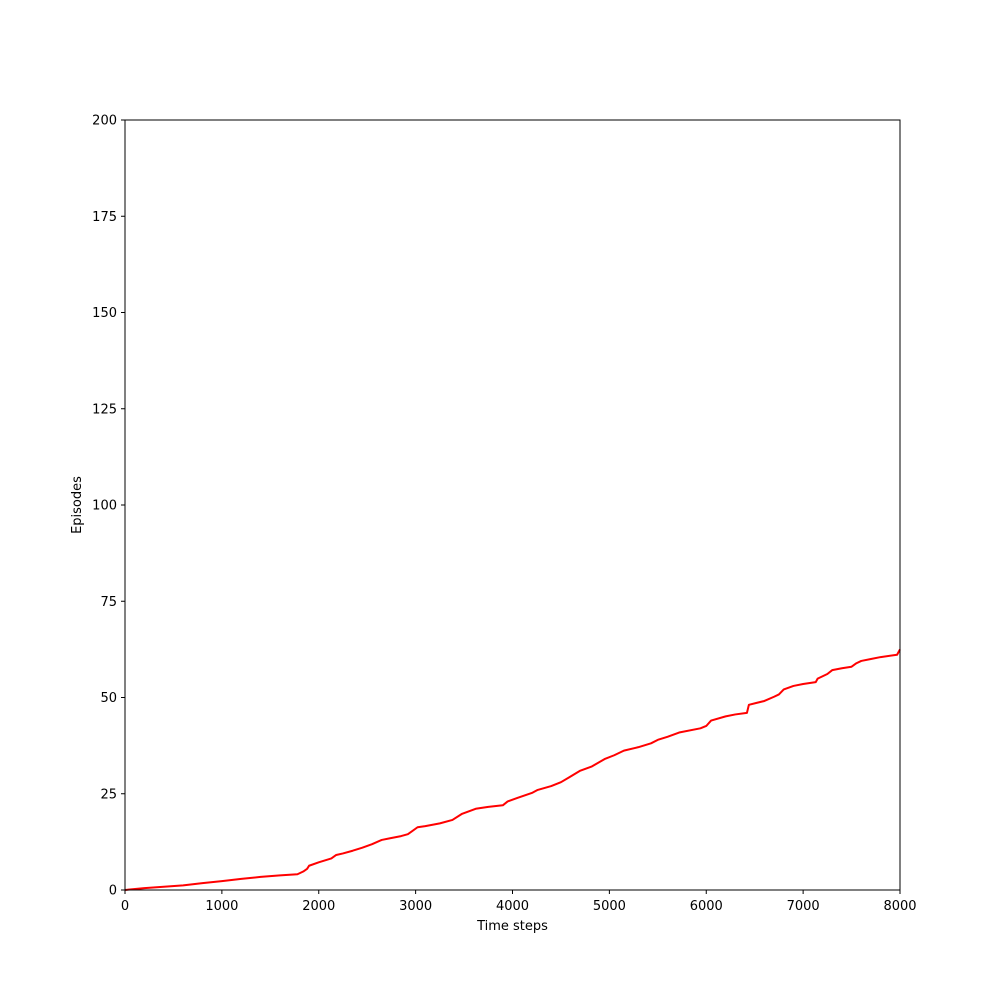 This screenshot has height=1000, width=1000. What do you see at coordinates (108, 602) in the screenshot?
I see `y-tick-label: 75` at bounding box center [108, 602].